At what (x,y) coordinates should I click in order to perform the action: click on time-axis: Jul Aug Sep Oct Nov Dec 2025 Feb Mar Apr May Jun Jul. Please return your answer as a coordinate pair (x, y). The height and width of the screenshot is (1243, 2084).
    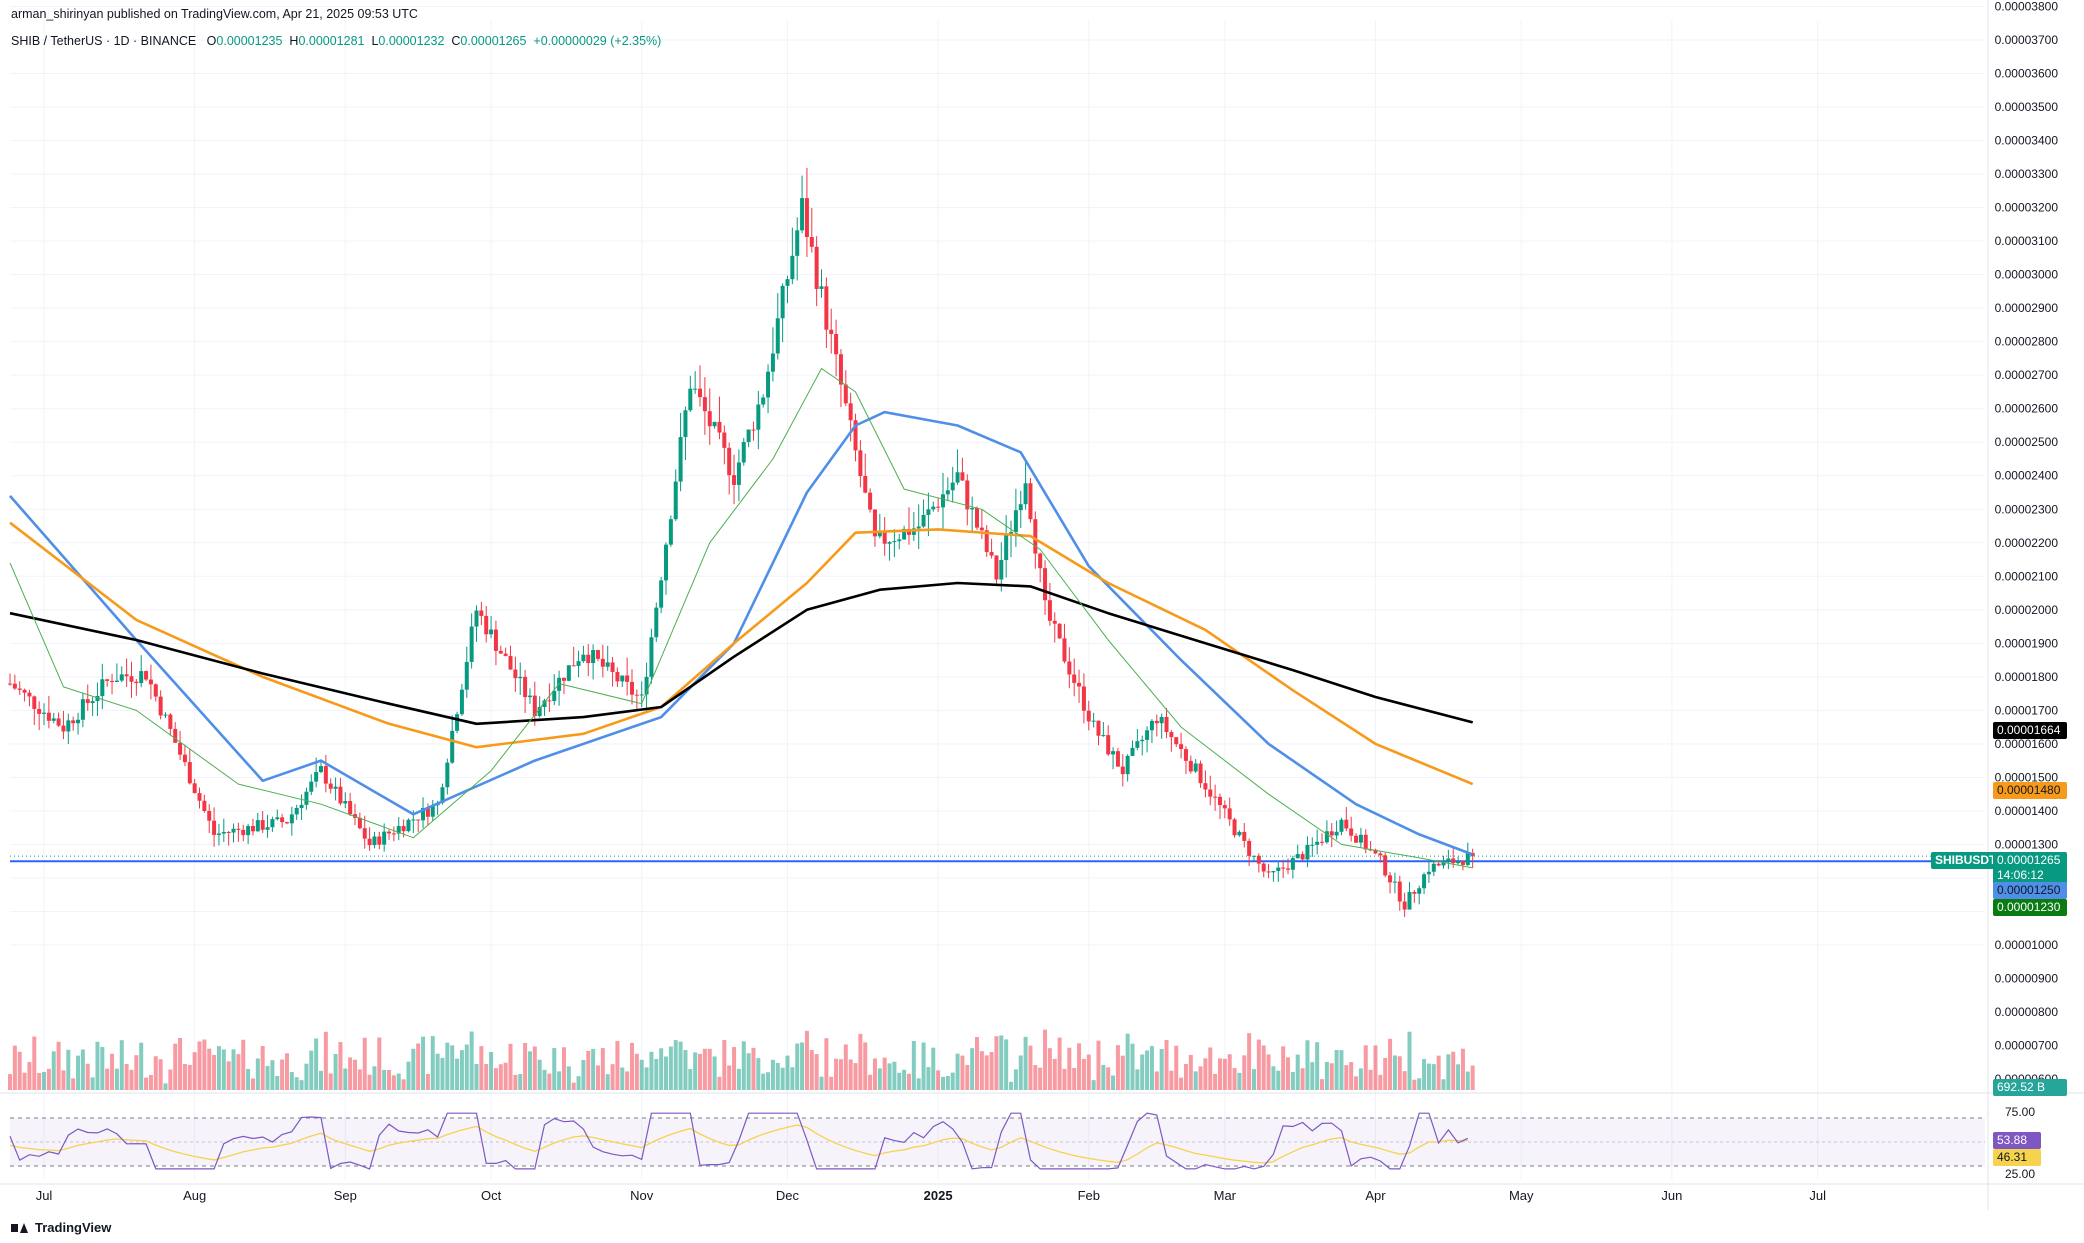
    Looking at the image, I should click on (931, 1195).